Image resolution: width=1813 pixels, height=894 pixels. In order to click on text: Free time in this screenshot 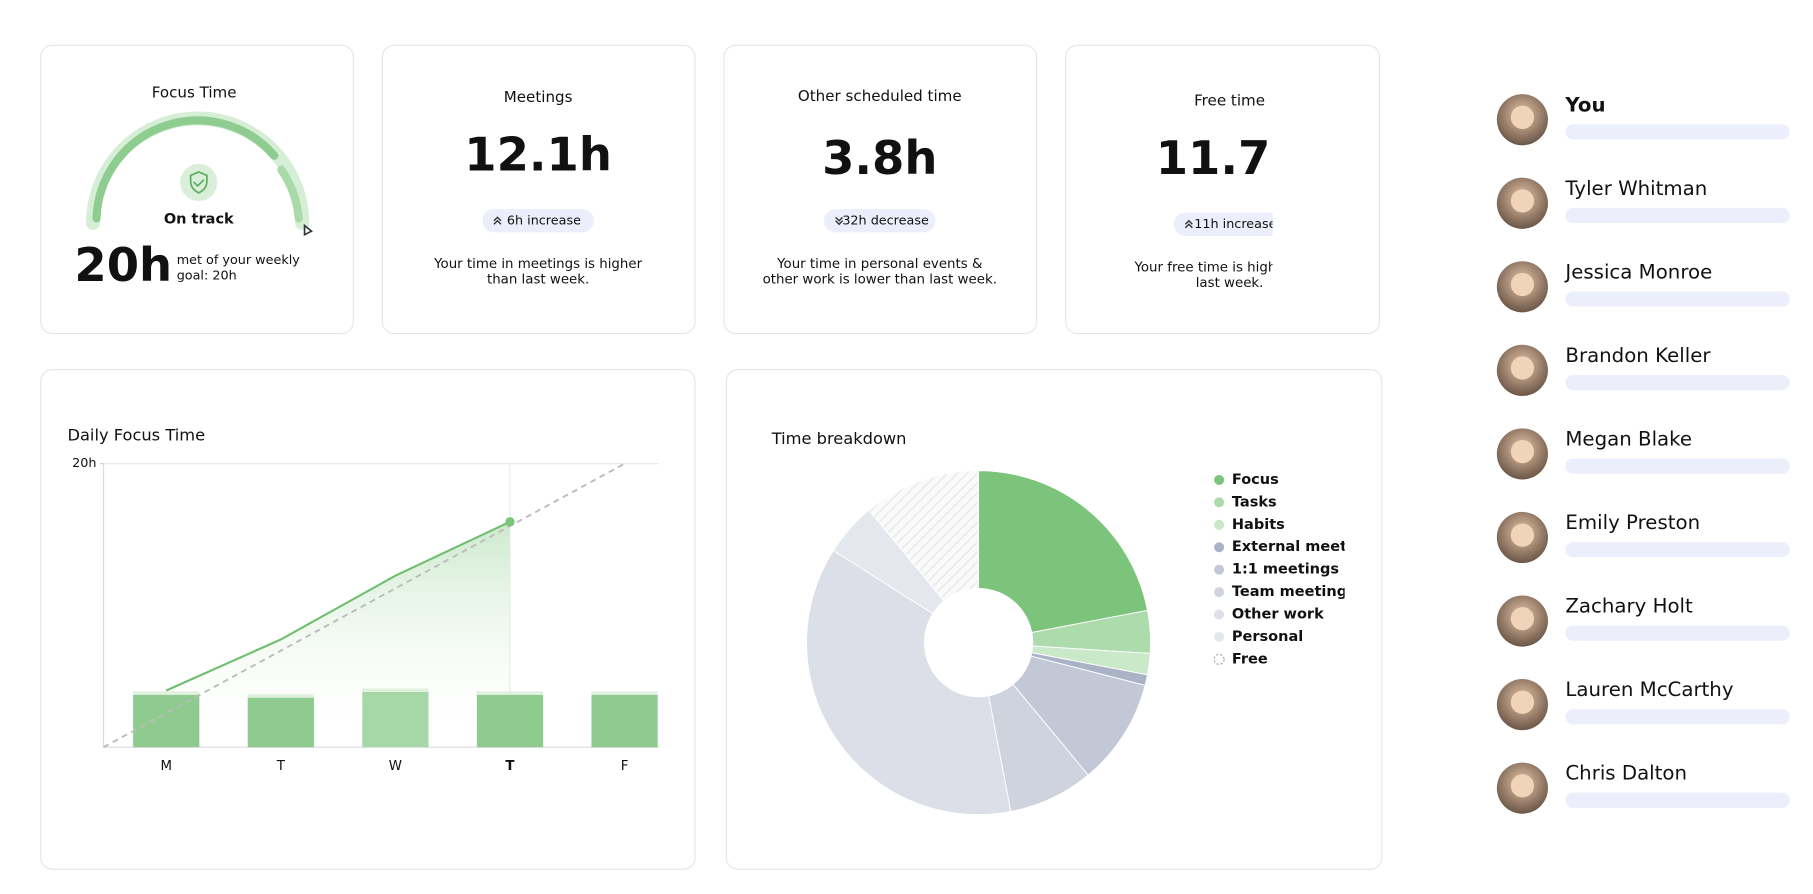, I will do `click(1229, 101)`.